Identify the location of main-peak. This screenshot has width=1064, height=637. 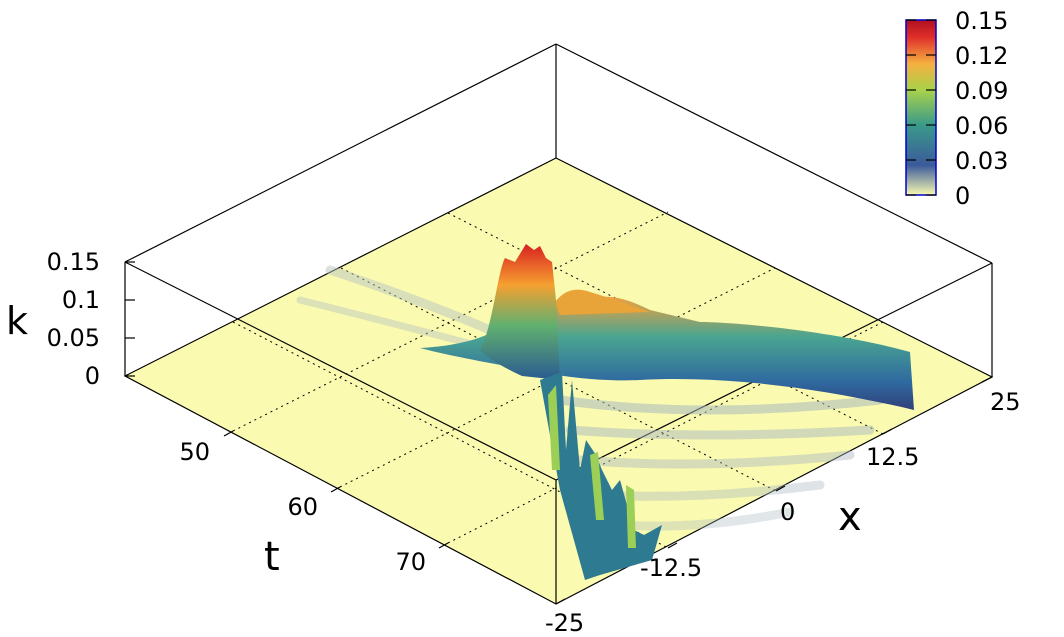
(520, 312).